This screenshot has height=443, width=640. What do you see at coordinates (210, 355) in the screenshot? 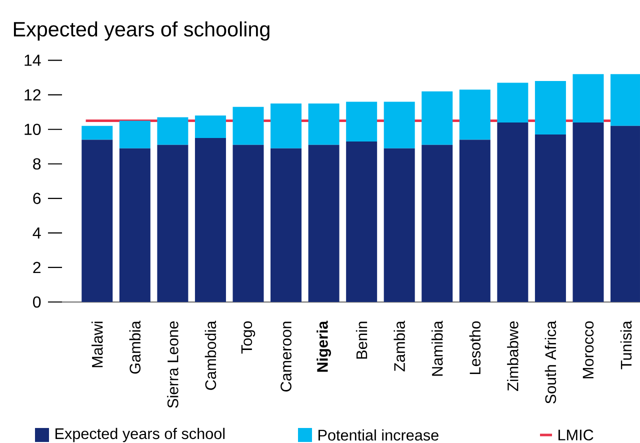
I see `x-tick-label: Cambodia` at bounding box center [210, 355].